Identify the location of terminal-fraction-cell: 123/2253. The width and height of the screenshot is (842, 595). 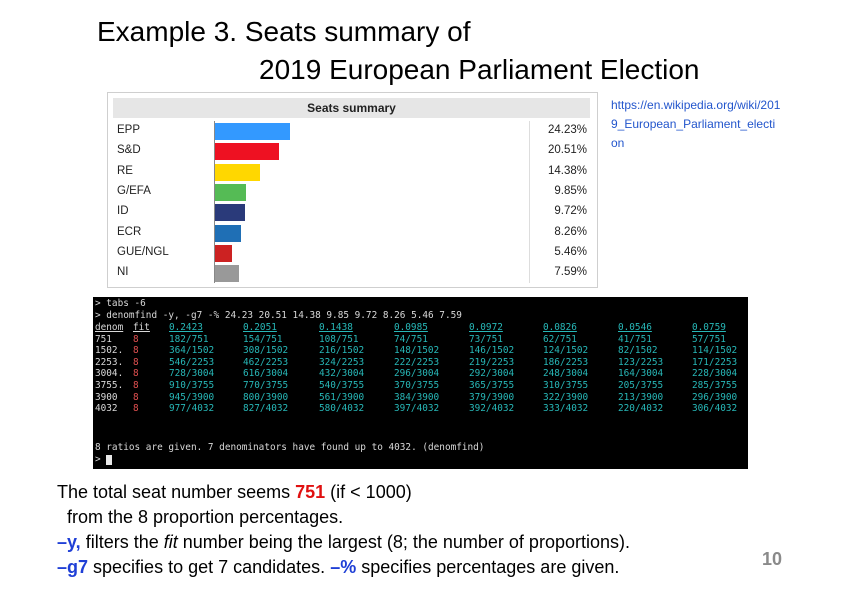
(641, 362).